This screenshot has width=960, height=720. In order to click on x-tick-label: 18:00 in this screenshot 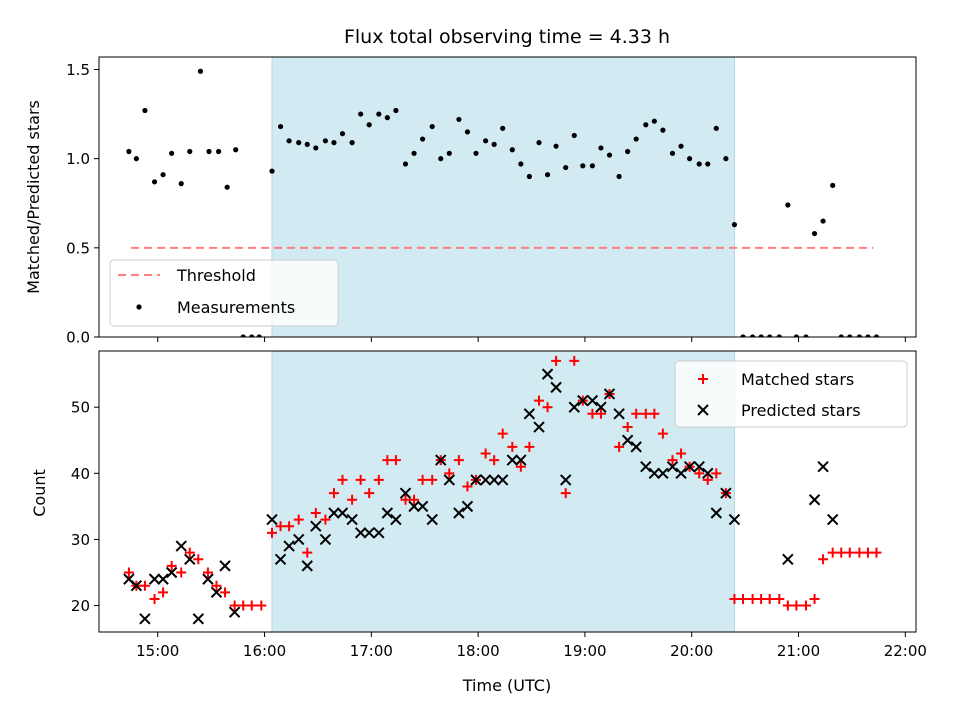, I will do `click(478, 651)`.